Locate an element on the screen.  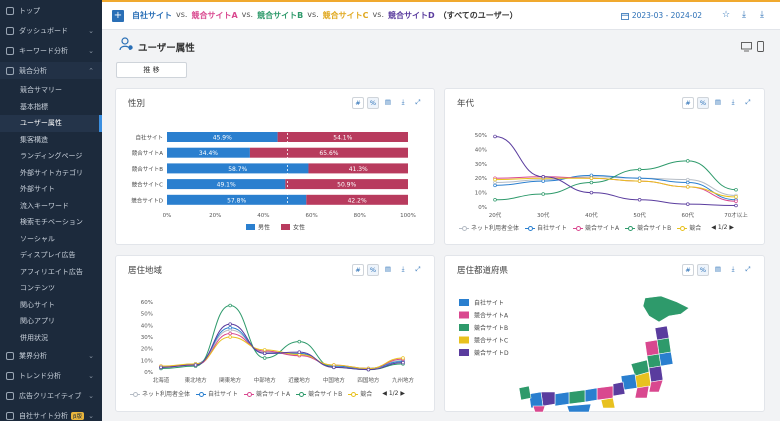
sidebar-bottom-item-3: 自社サイト分析 β版 ⌄ is located at coordinates (51, 414).